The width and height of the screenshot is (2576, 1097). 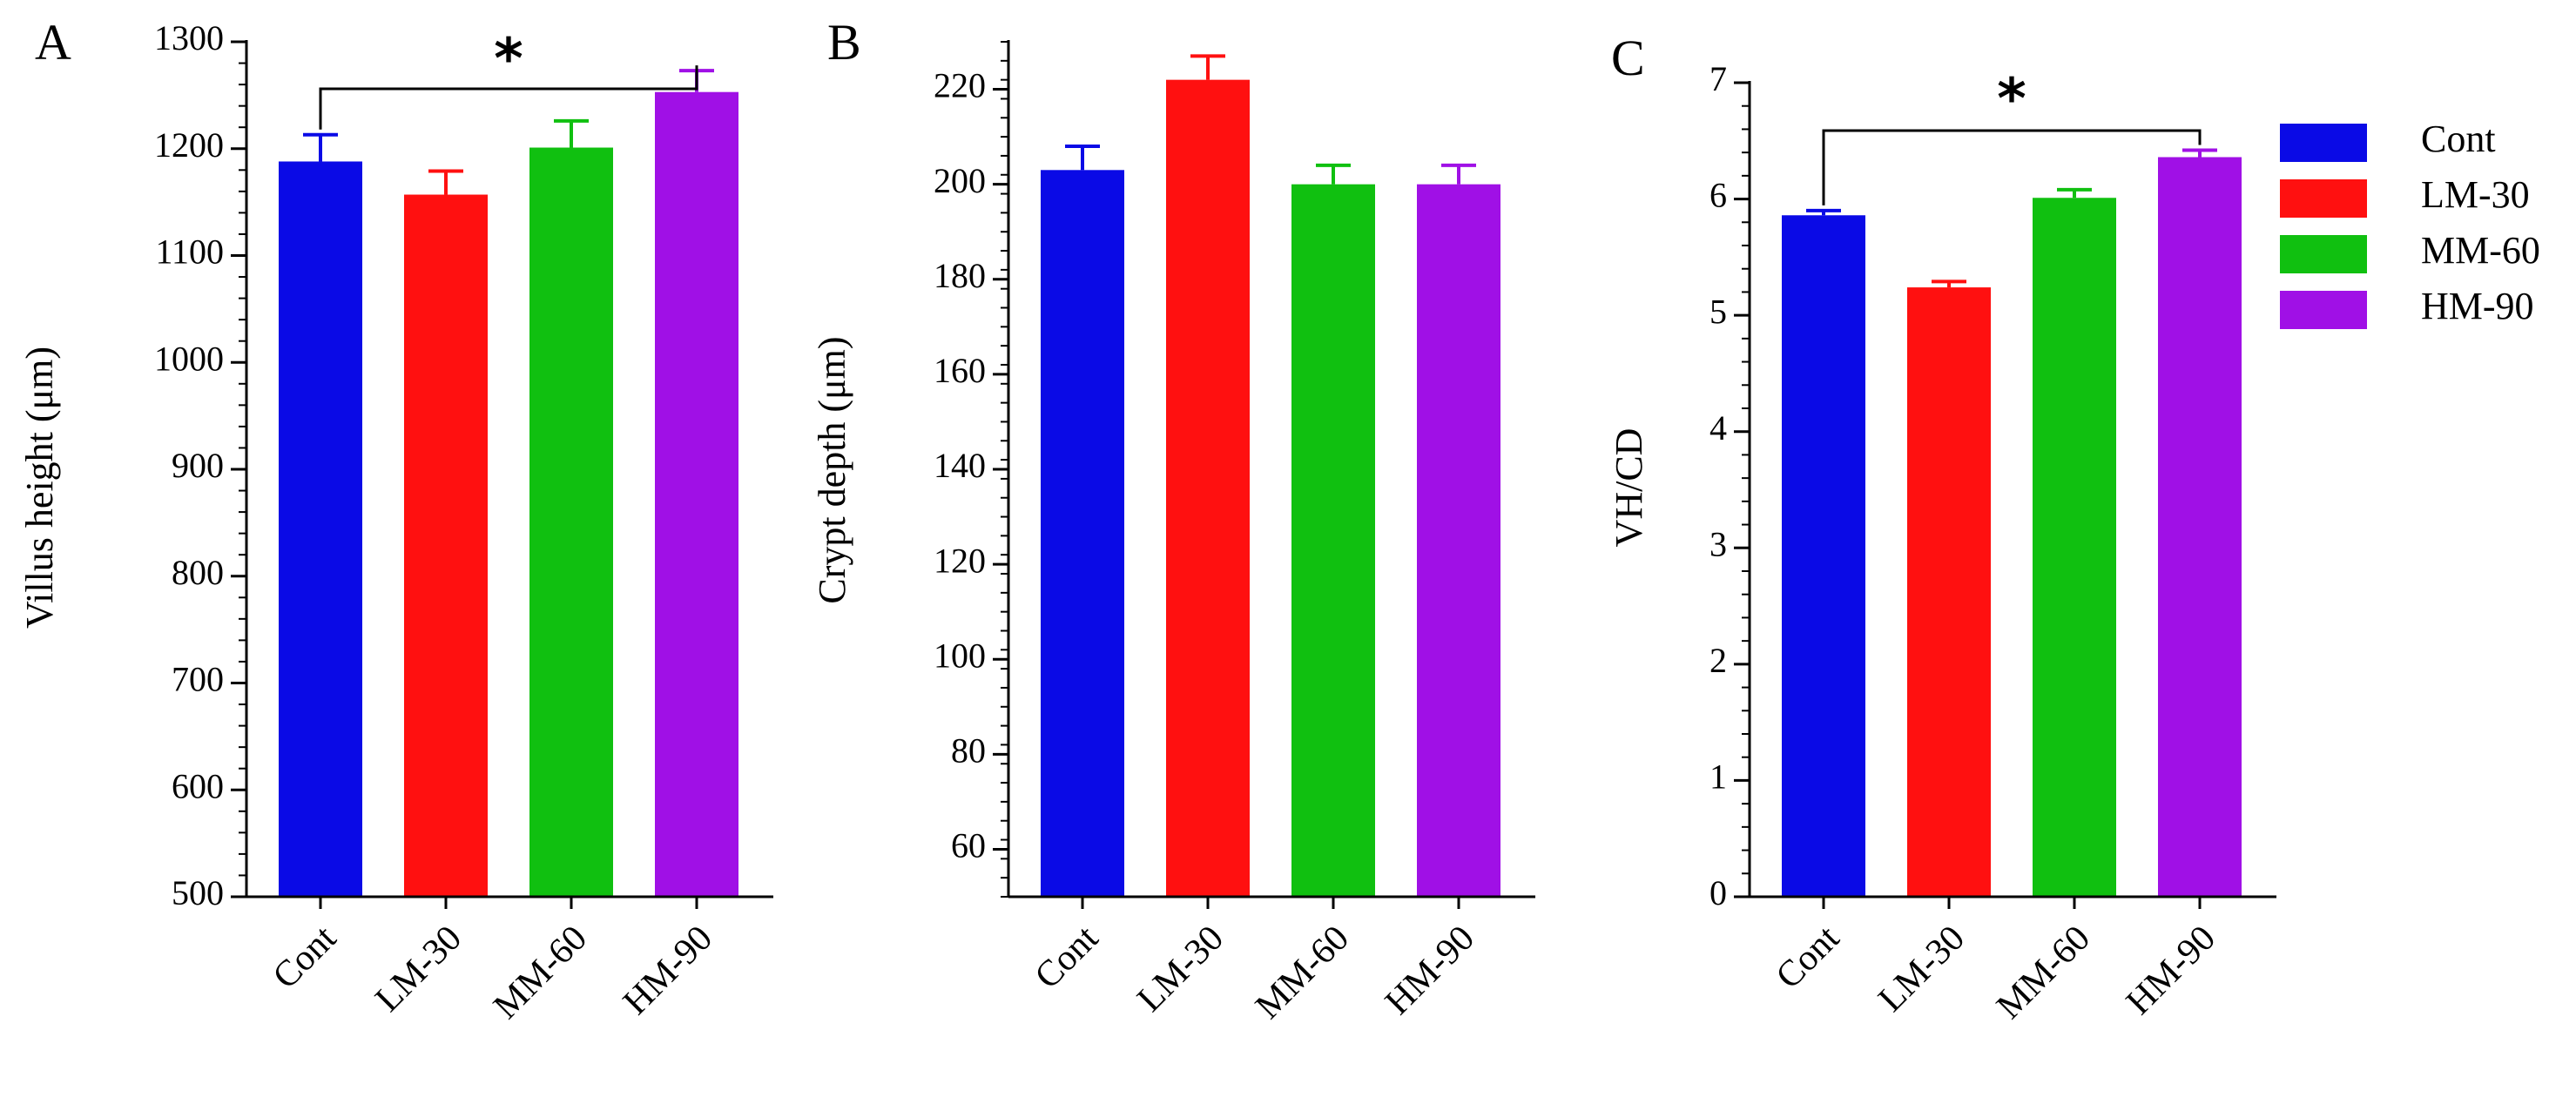 I want to click on y-tick-label: 600, so click(x=198, y=785).